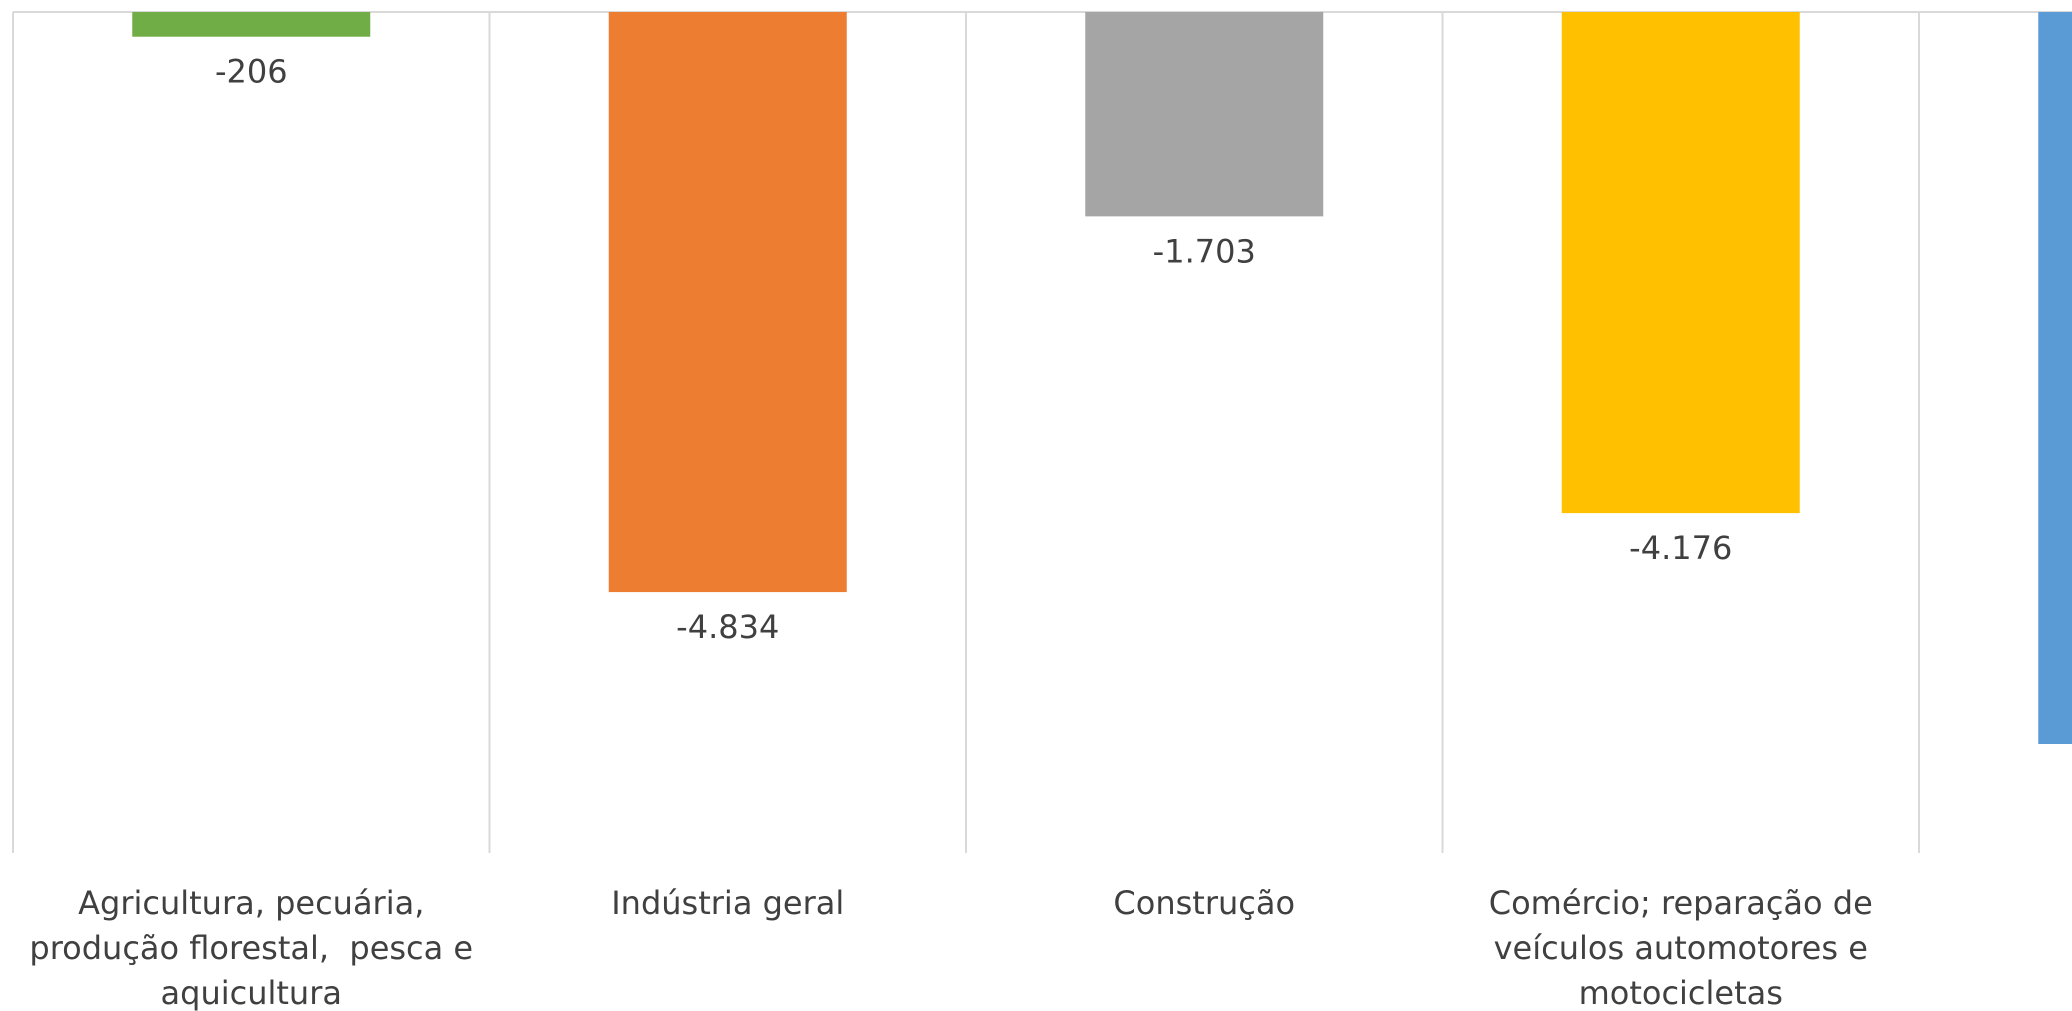 Image resolution: width=2072 pixels, height=1011 pixels. Describe the element at coordinates (1204, 903) in the screenshot. I see `category-label: Construção` at that location.